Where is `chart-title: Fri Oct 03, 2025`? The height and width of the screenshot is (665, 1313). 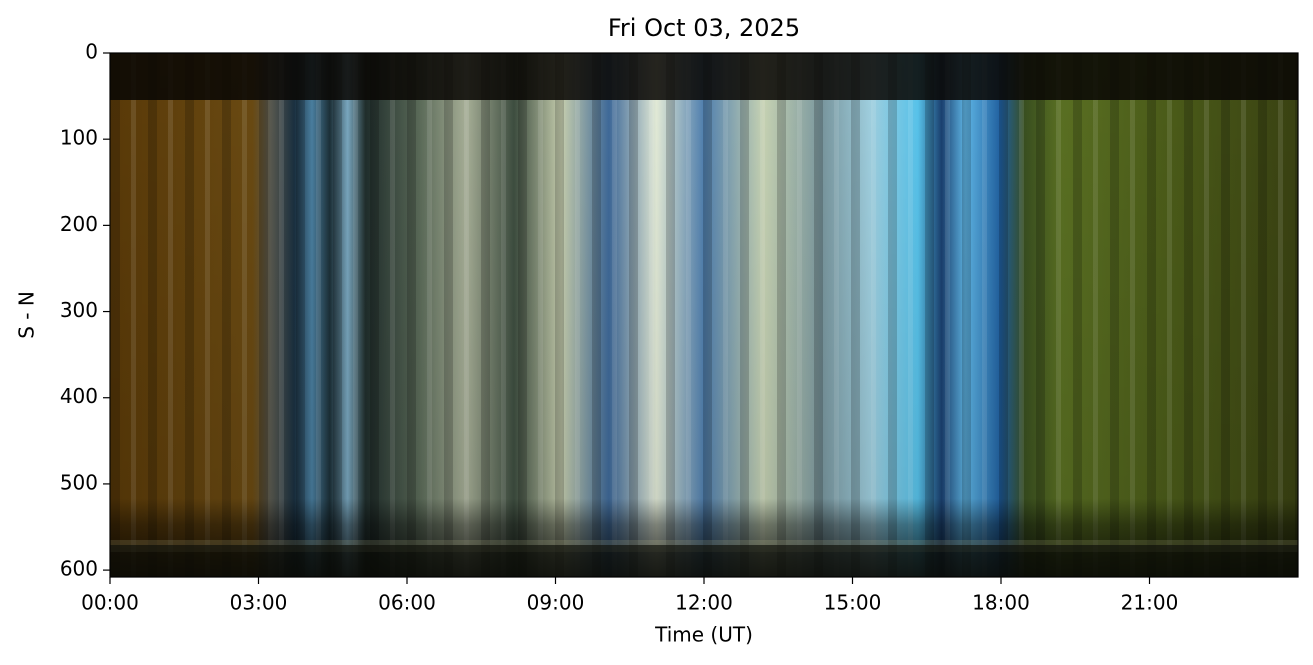
chart-title: Fri Oct 03, 2025 is located at coordinates (704, 28).